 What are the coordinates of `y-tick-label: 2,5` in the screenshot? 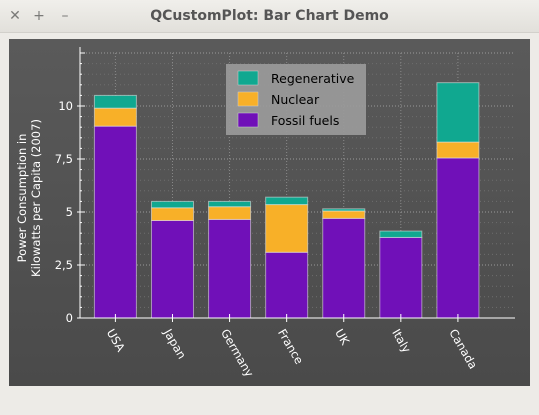 It's located at (64, 265).